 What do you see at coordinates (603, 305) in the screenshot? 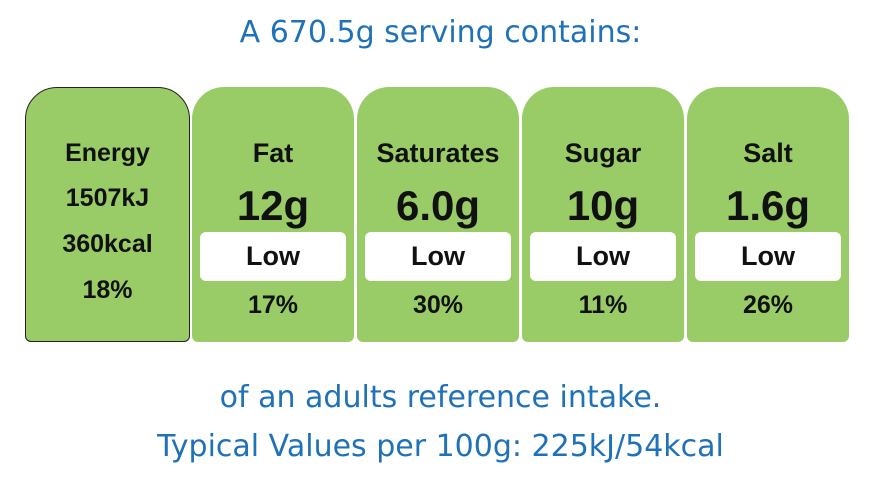
I see `nutrient-percent: 11%` at bounding box center [603, 305].